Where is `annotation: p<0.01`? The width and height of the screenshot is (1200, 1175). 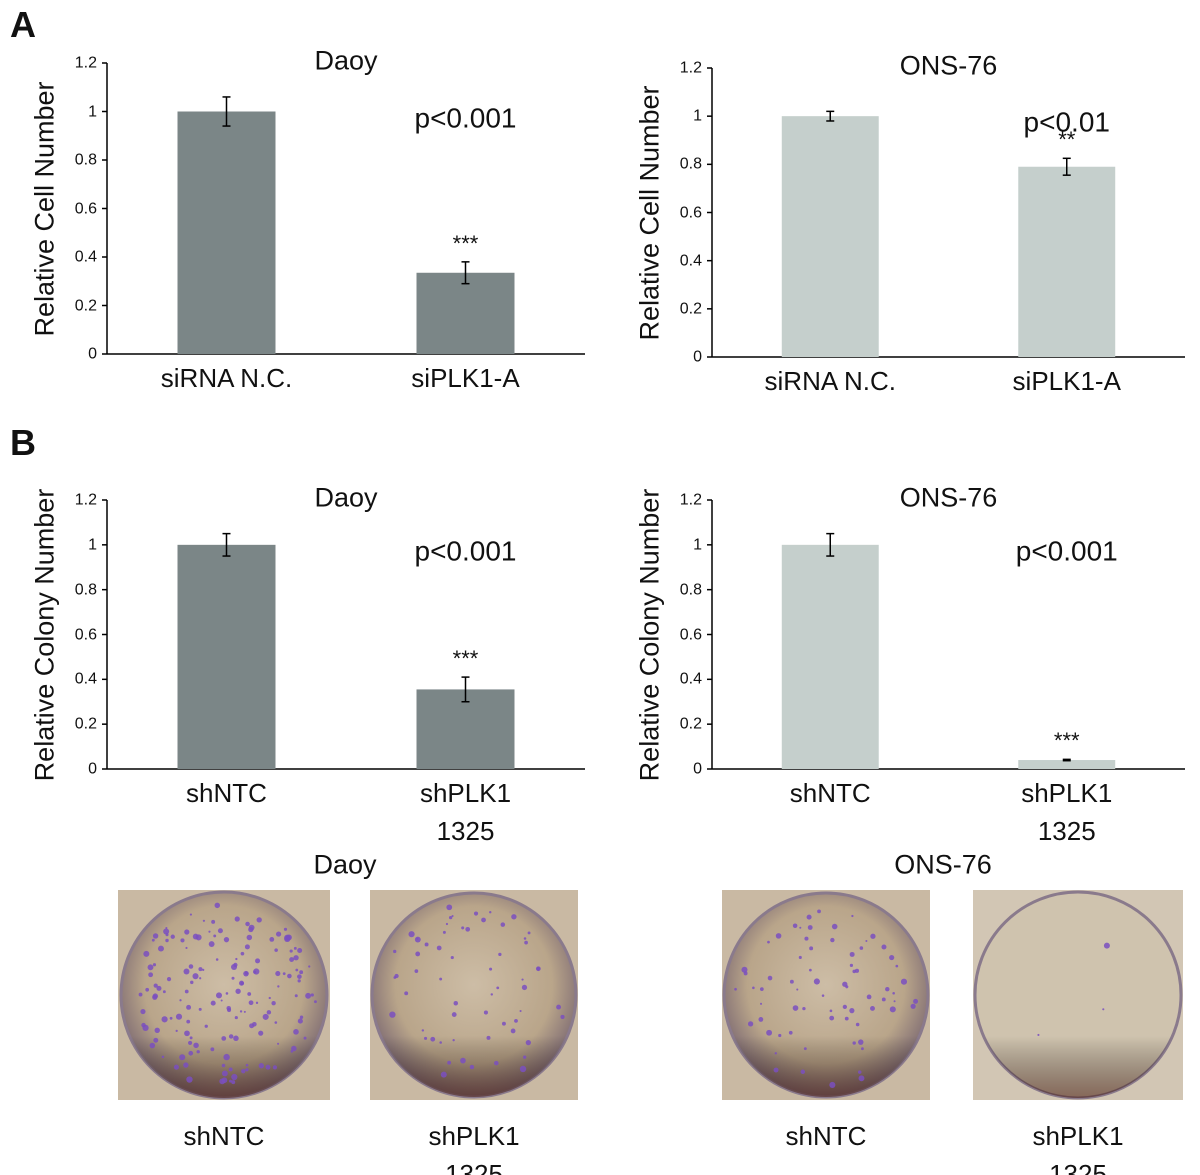
annotation: p<0.01 is located at coordinates (1066, 123).